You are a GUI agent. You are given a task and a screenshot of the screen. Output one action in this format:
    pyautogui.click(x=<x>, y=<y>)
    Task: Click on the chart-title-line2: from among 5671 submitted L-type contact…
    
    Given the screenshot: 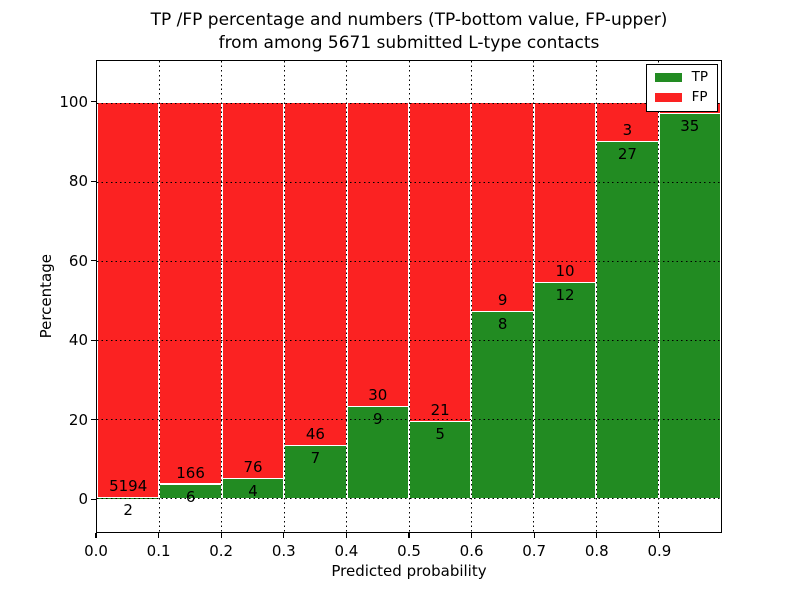 What is the action you would take?
    pyautogui.click(x=409, y=43)
    